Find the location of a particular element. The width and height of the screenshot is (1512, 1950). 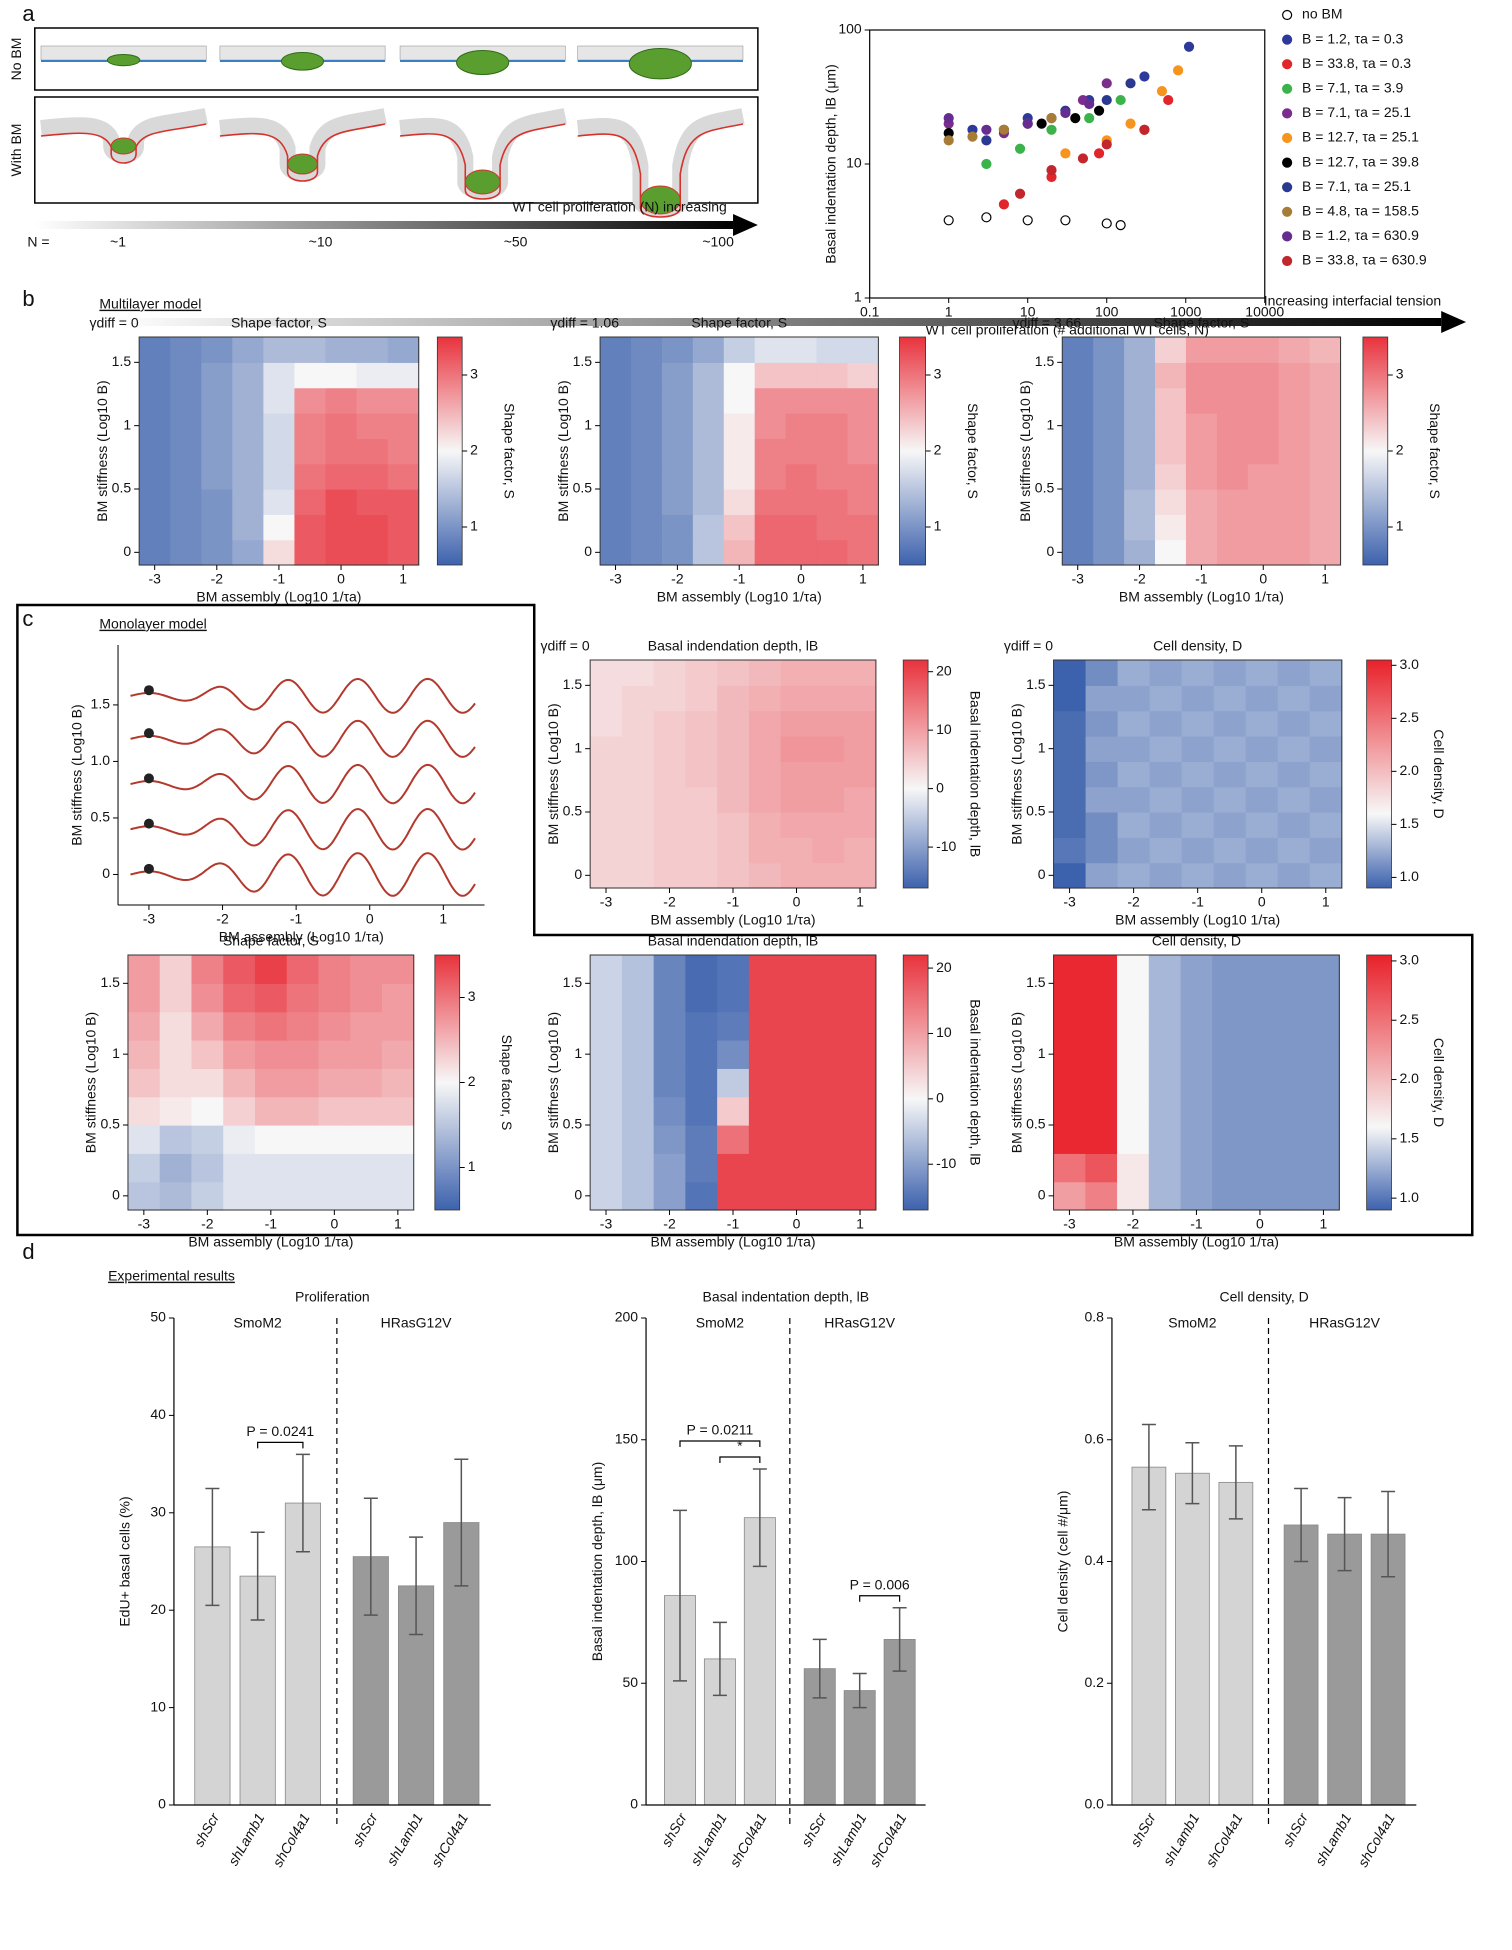

heatmap-title: Shape factor, S is located at coordinates (271, 941).